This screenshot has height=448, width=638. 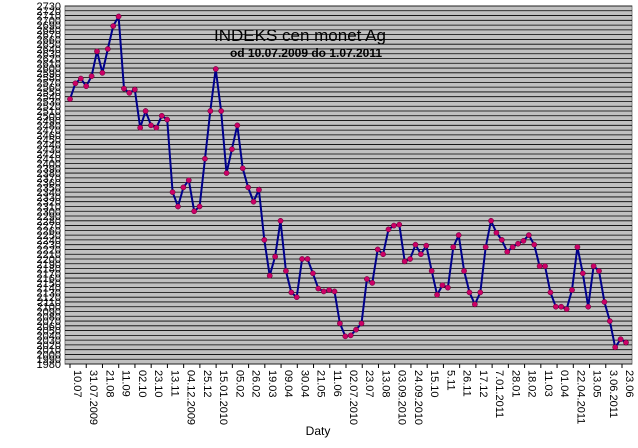 What do you see at coordinates (434, 384) in the screenshot?
I see `x-tick-label: 15.10` at bounding box center [434, 384].